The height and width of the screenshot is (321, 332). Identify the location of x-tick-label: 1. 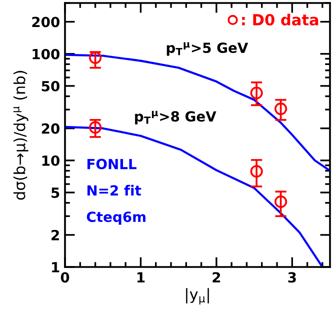
(141, 277).